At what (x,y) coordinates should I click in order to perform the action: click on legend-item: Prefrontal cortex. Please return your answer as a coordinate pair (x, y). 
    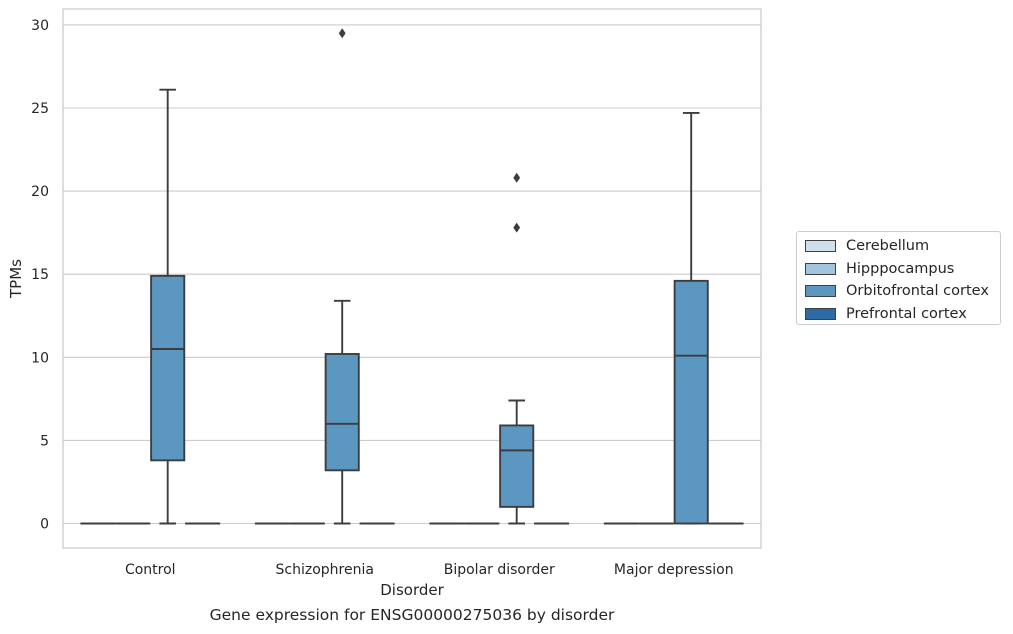
    Looking at the image, I should click on (902, 314).